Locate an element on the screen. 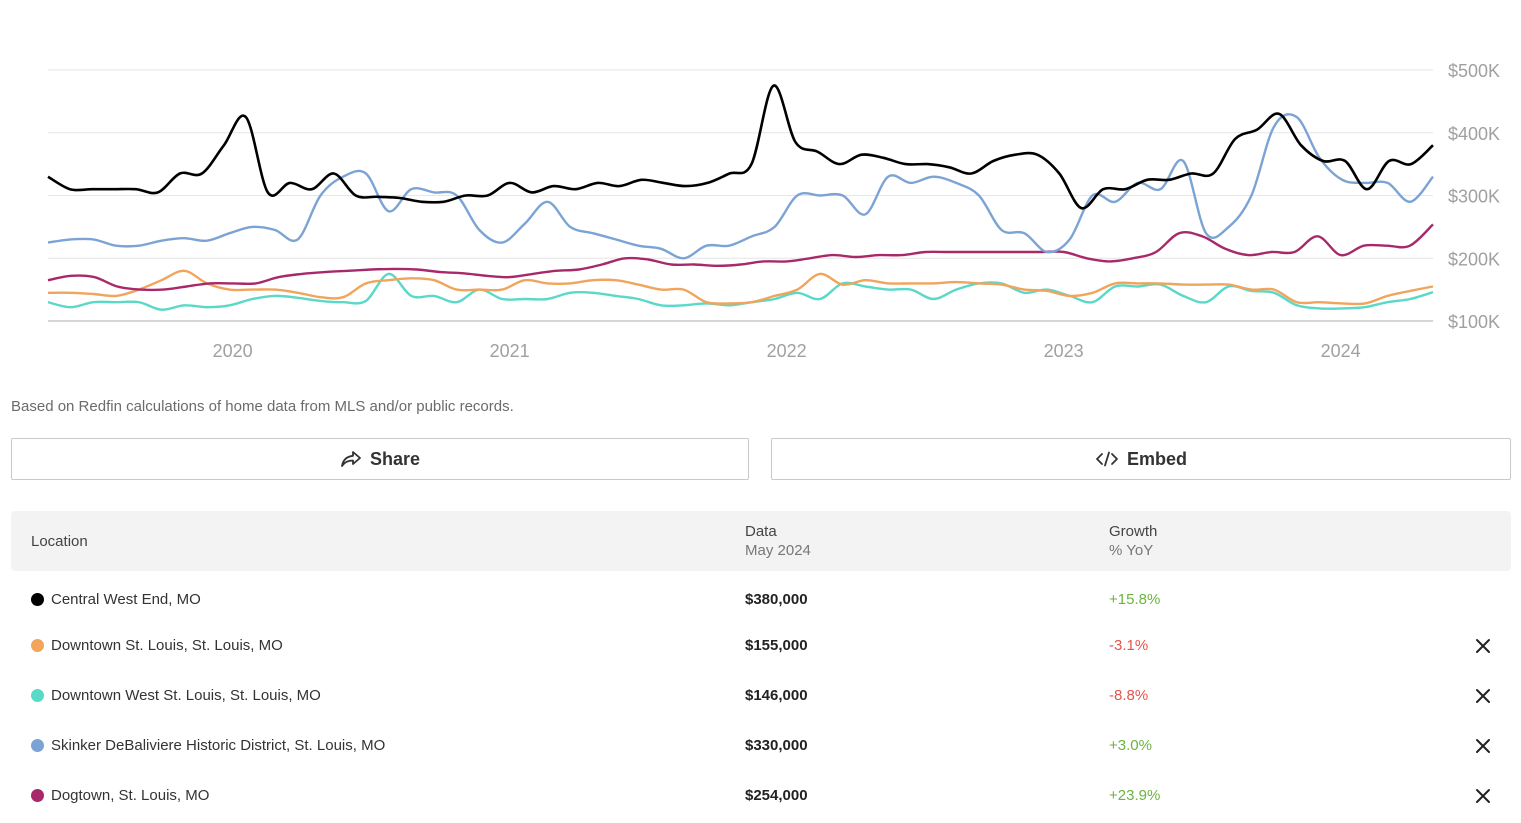 This screenshot has width=1521, height=823. header-location: Location is located at coordinates (59, 541).